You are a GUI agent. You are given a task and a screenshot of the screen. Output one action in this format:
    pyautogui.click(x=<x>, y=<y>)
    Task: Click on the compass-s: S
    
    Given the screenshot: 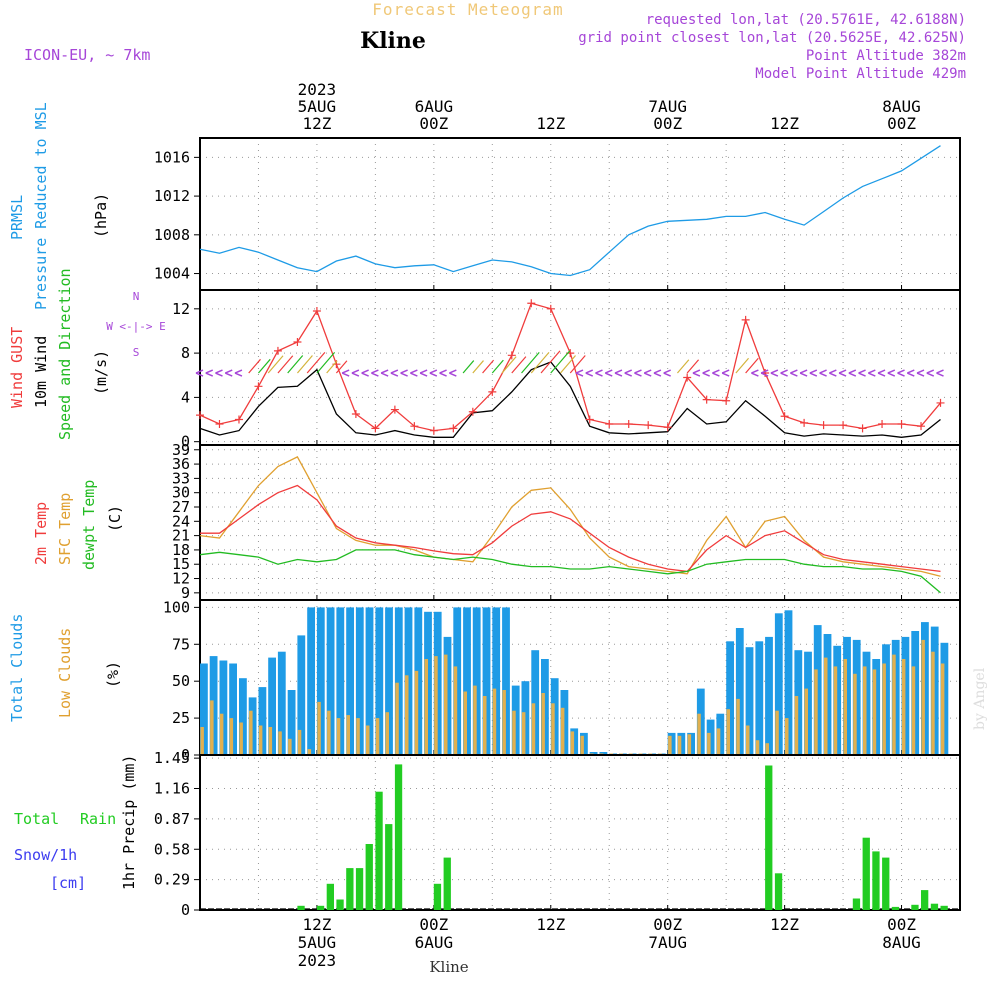 What is the action you would take?
    pyautogui.click(x=136, y=352)
    